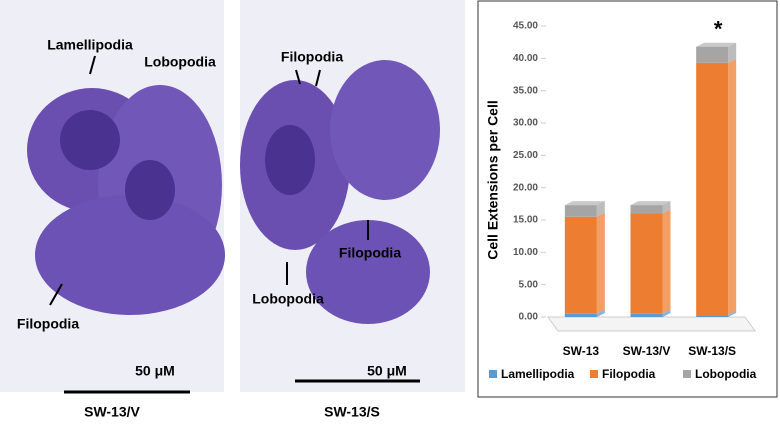  Describe the element at coordinates (493, 180) in the screenshot. I see `y-axis-title: Cell Extensions per Cell` at that location.